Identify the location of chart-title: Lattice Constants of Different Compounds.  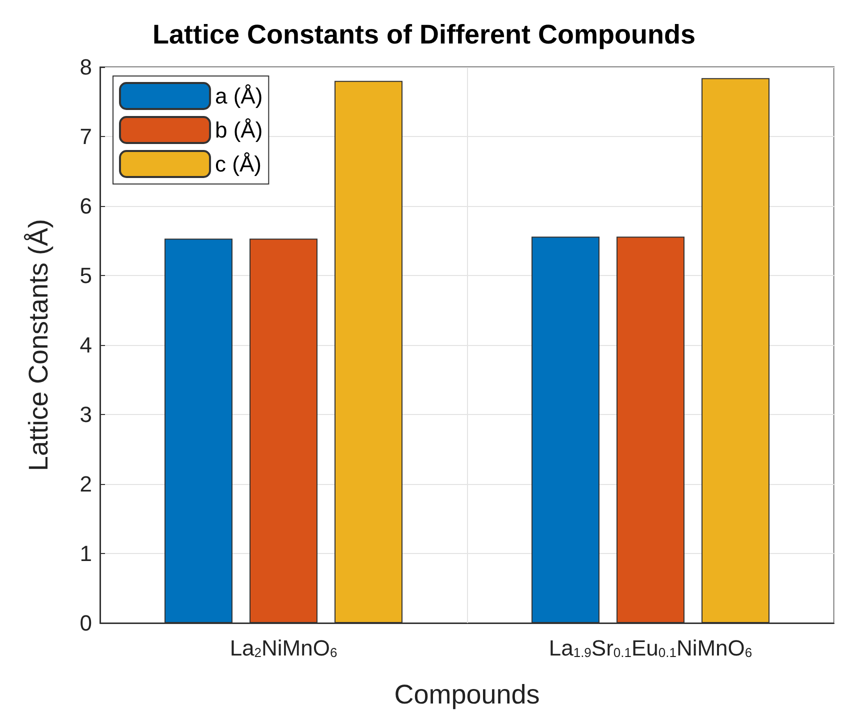
(424, 35).